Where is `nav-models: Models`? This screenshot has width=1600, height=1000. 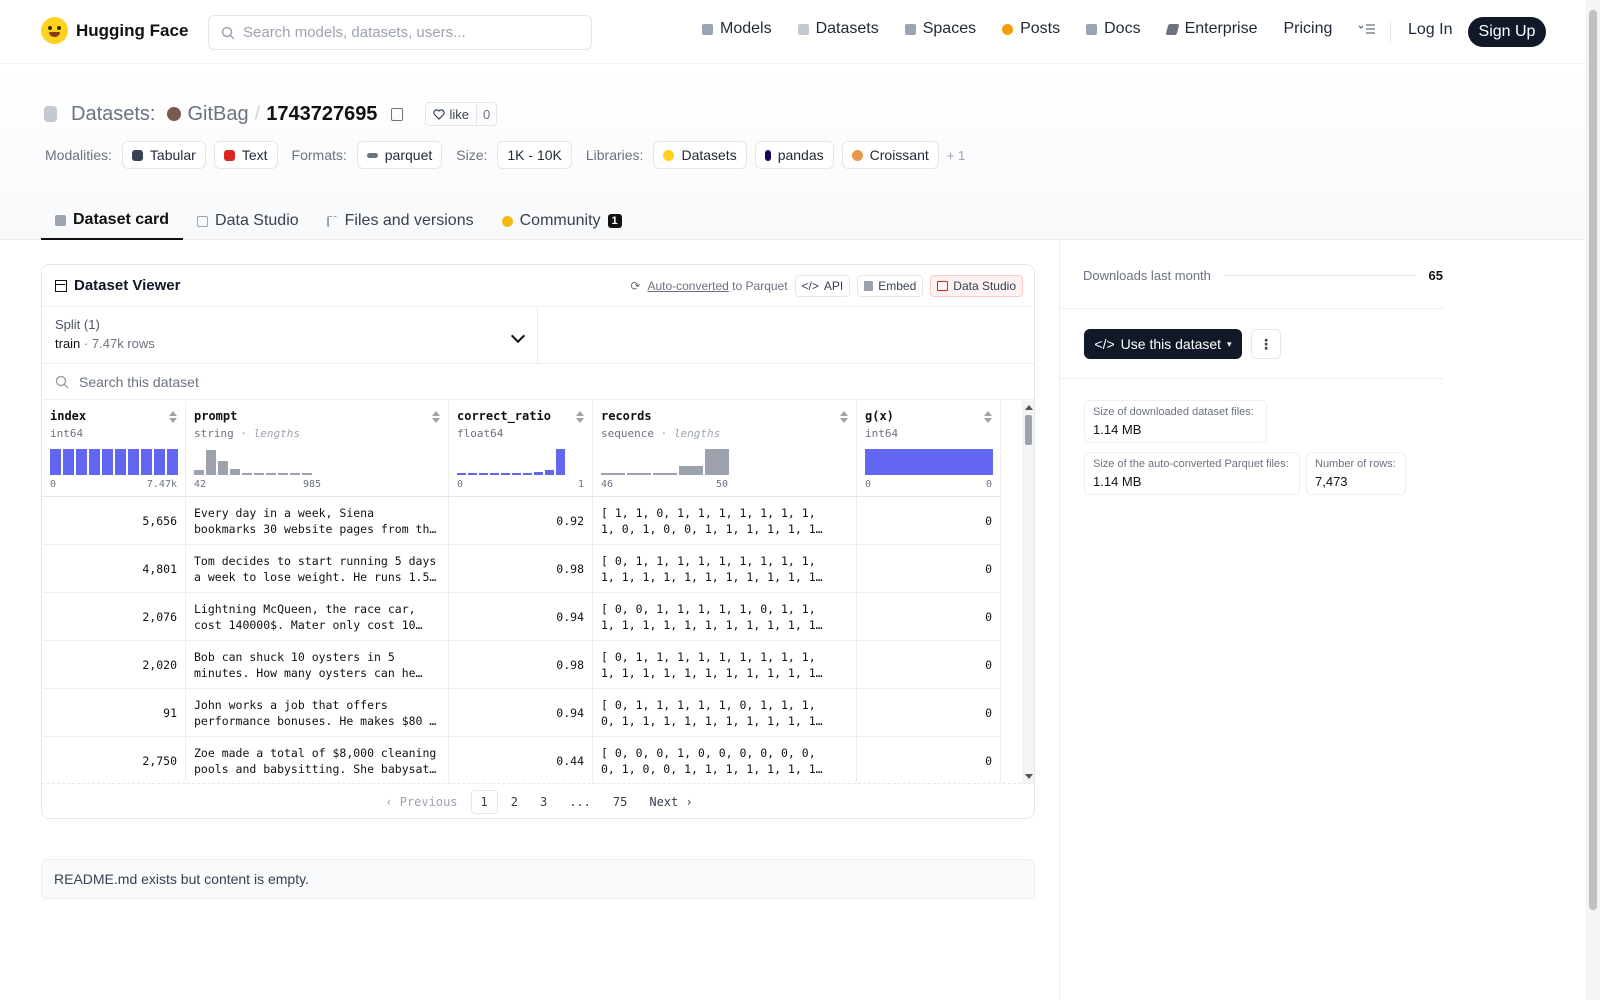
nav-models: Models is located at coordinates (737, 29).